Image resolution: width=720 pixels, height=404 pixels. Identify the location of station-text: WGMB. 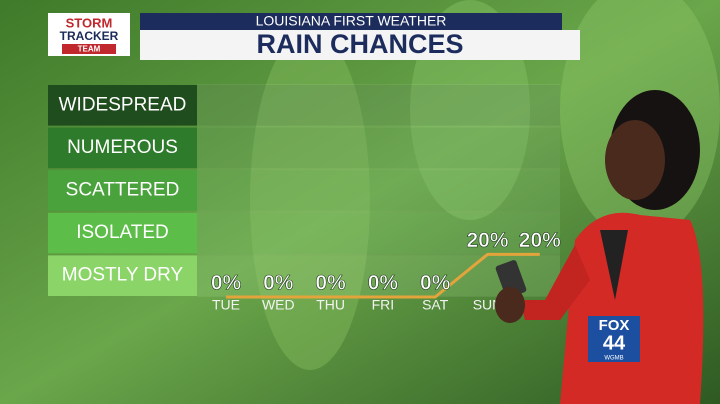
(613, 359).